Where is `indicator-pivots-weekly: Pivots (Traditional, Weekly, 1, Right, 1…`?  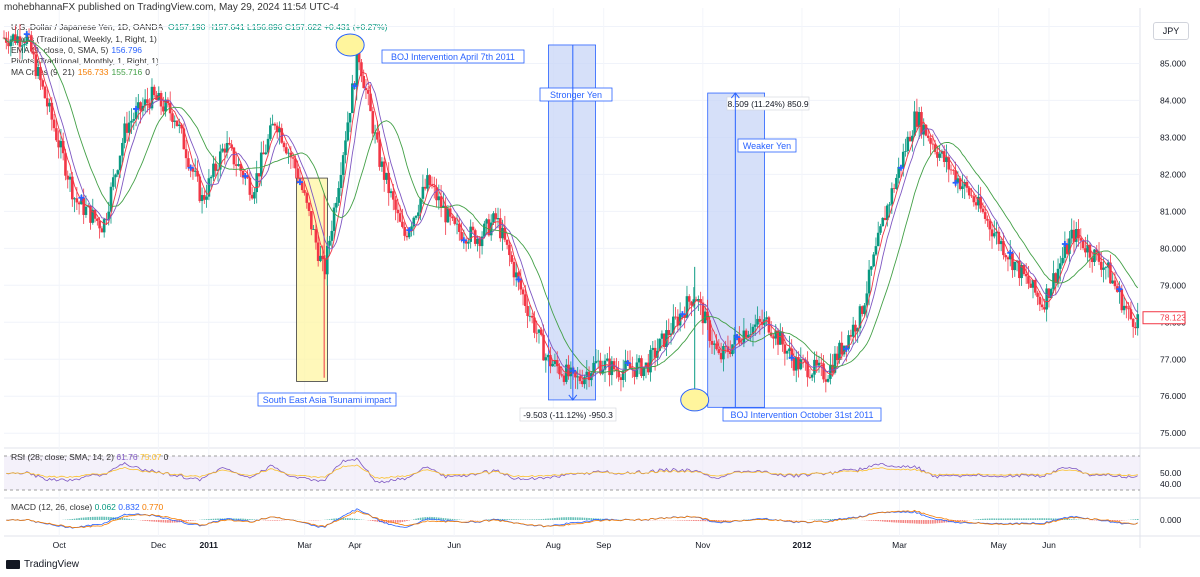
indicator-pivots-weekly: Pivots (Traditional, Weekly, 1, Right, 1… is located at coordinates (84, 39).